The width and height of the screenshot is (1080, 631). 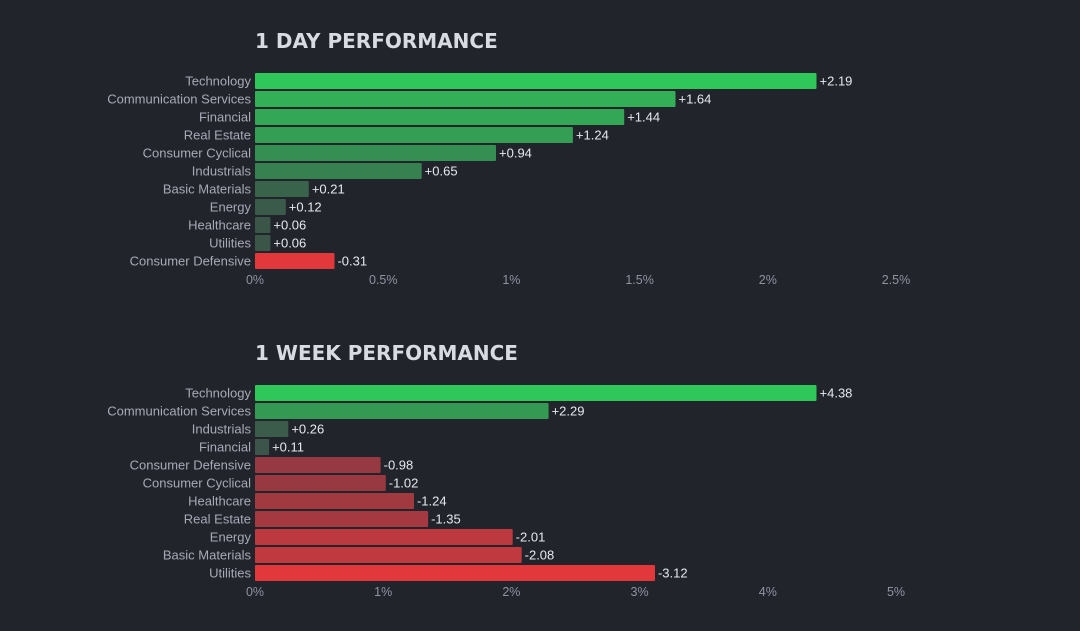 I want to click on x-tick-label: 2.5%, so click(x=896, y=280).